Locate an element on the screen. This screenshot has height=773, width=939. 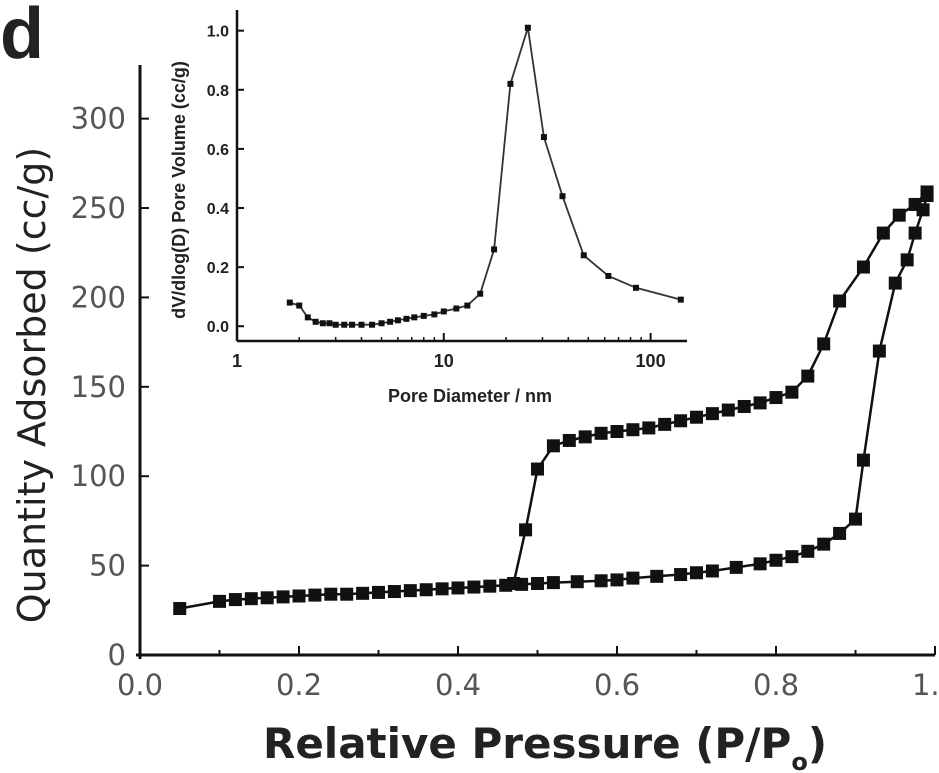
main-x-tick-label: 0.8 is located at coordinates (776, 685).